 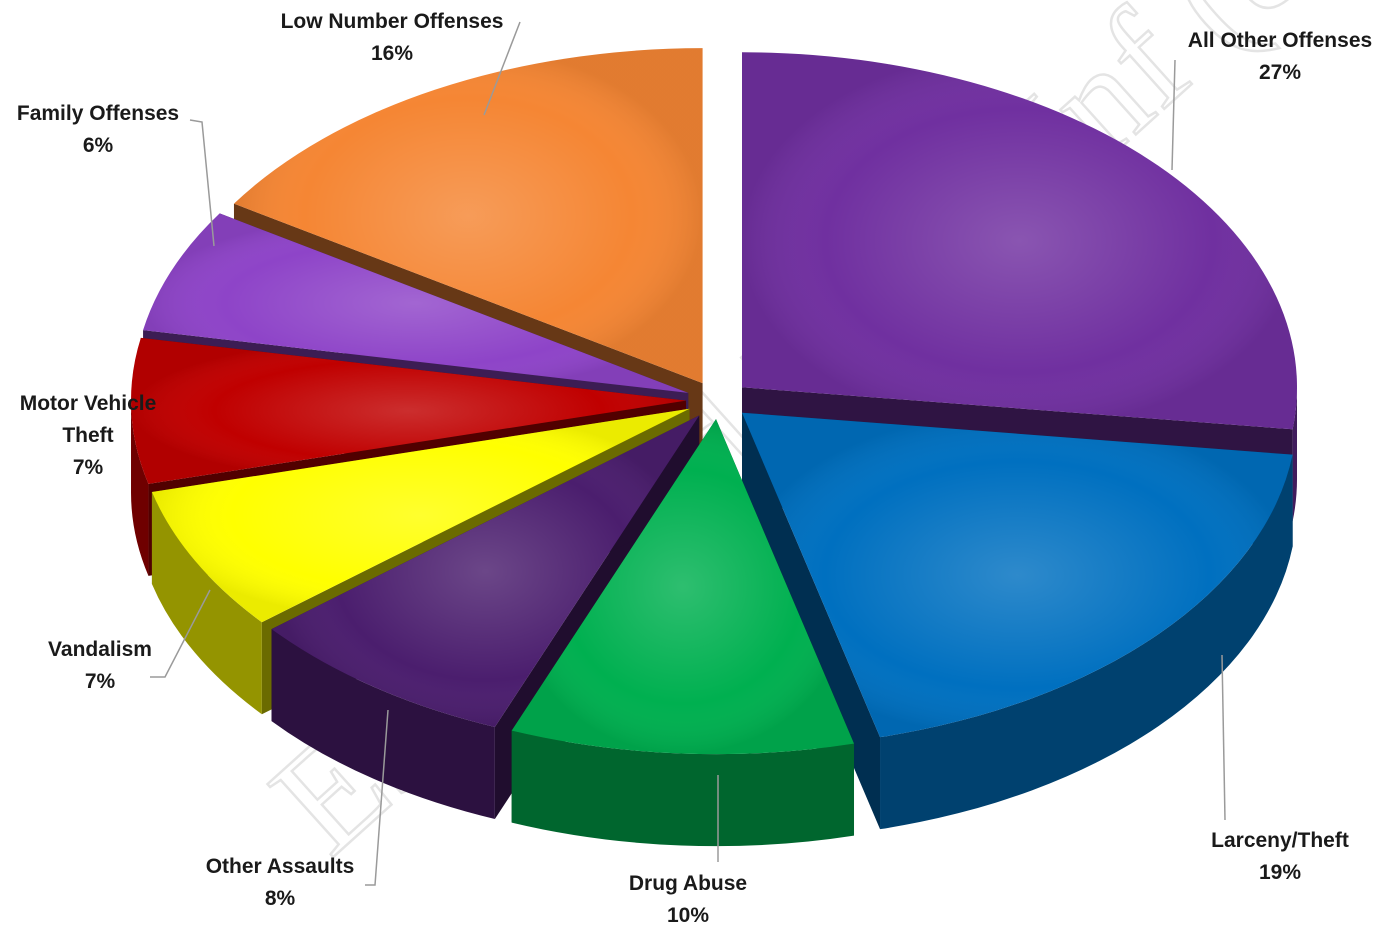 What do you see at coordinates (1280, 72) in the screenshot?
I see `label-all-other-offenses-percent: 27%` at bounding box center [1280, 72].